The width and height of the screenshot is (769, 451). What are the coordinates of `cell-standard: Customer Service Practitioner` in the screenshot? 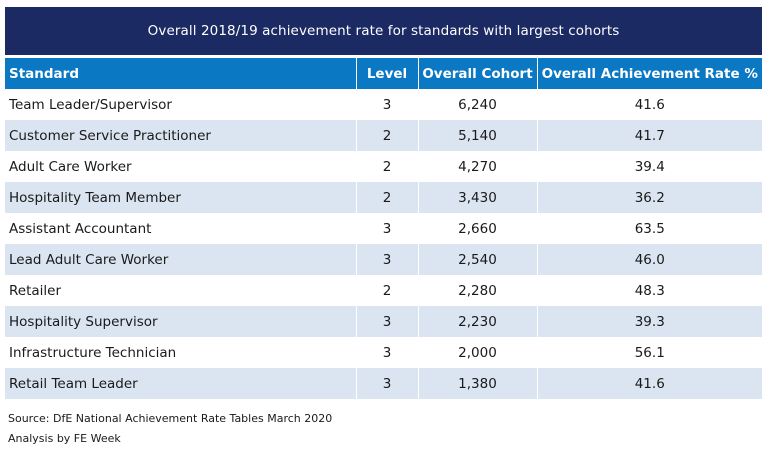 It's located at (180, 135).